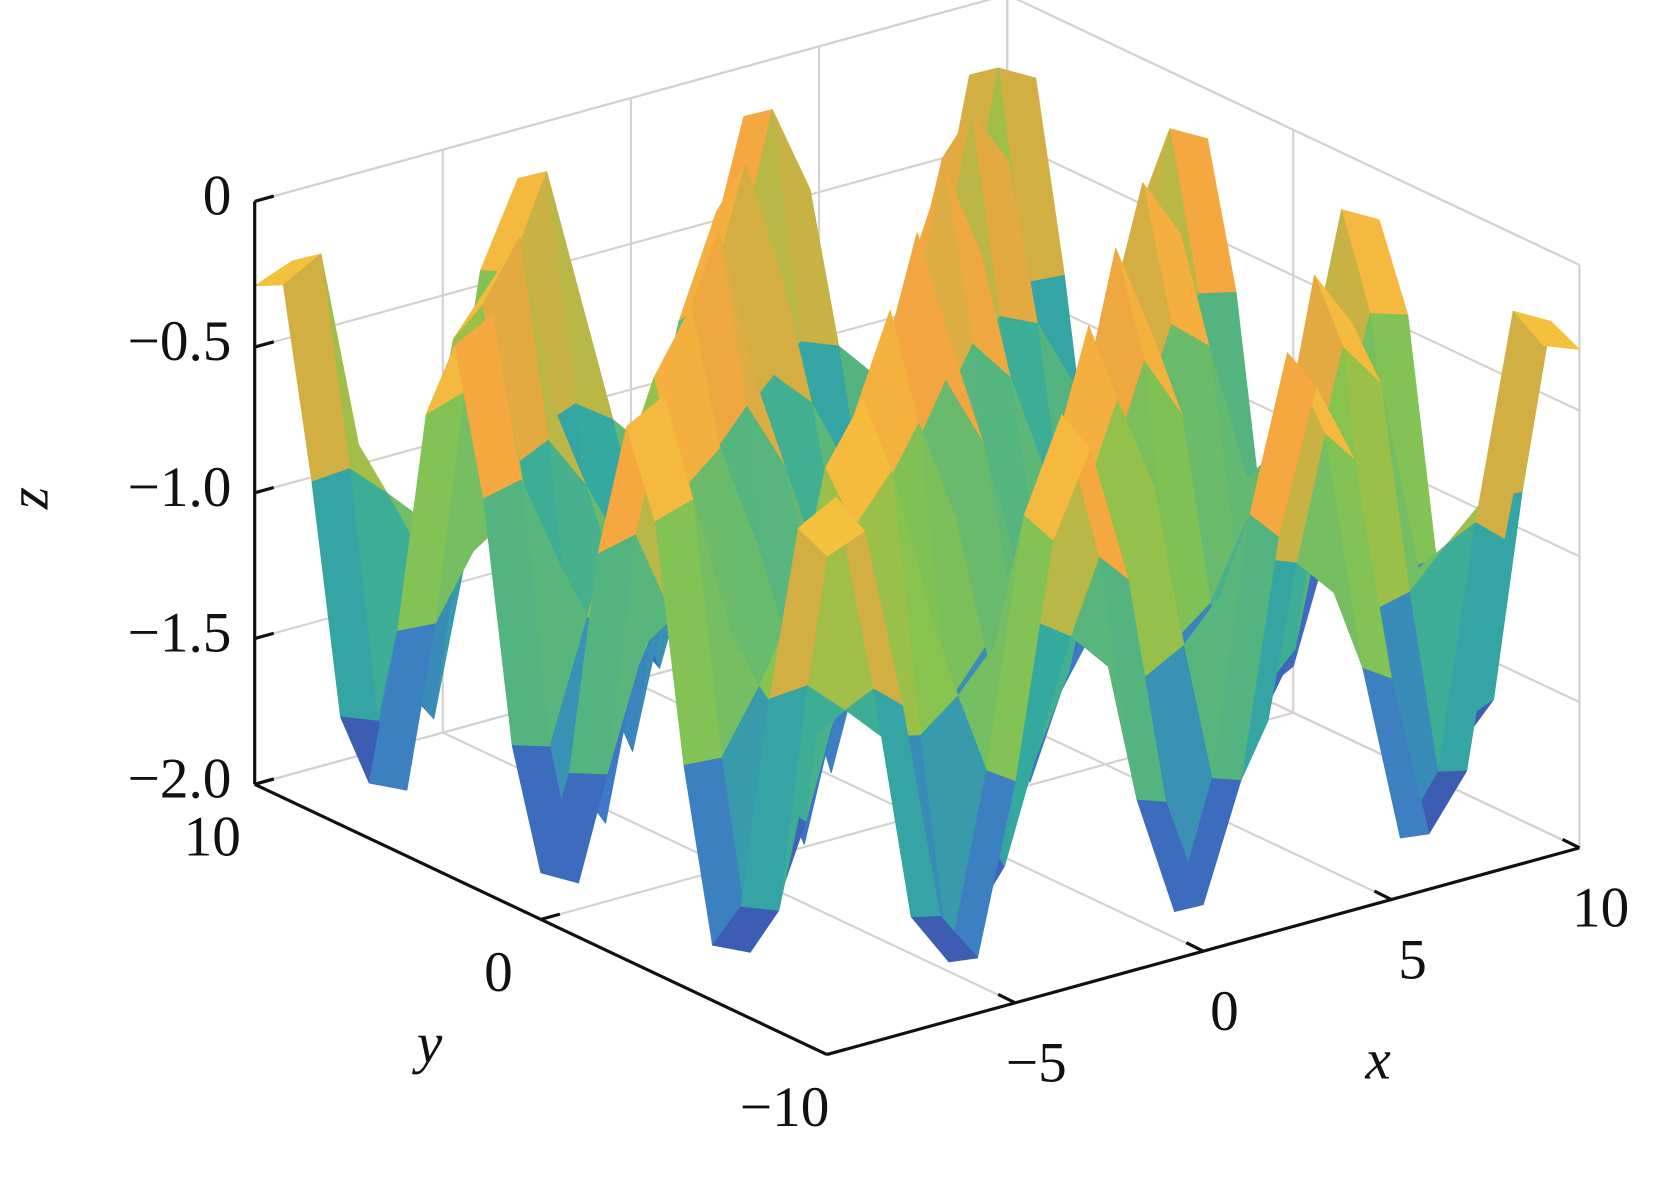 This screenshot has width=1654, height=1187. Describe the element at coordinates (427, 1043) in the screenshot. I see `y-axis-label: y` at that location.